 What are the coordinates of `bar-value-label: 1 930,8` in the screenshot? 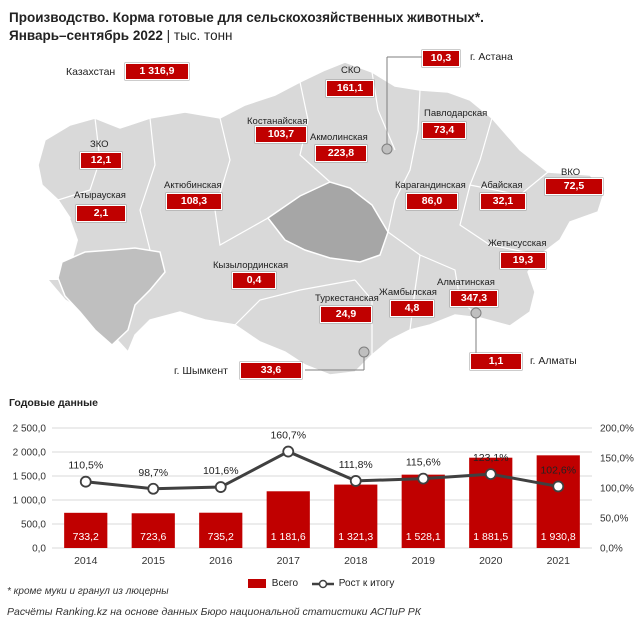 It's located at (558, 537).